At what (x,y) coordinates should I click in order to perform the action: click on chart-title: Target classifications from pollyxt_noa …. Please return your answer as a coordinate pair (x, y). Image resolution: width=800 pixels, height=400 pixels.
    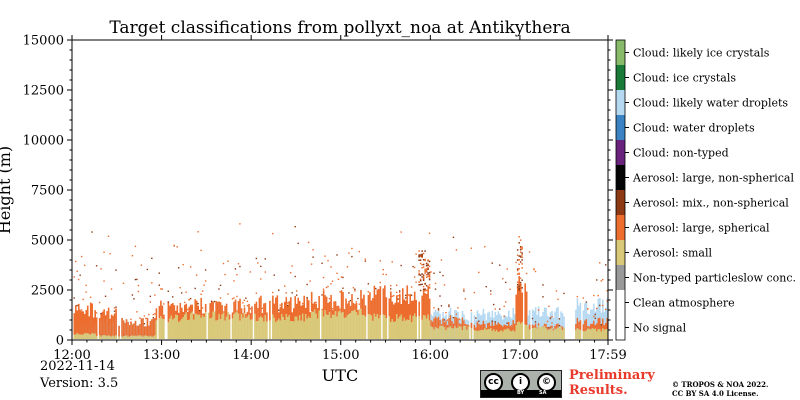
    Looking at the image, I should click on (339, 28).